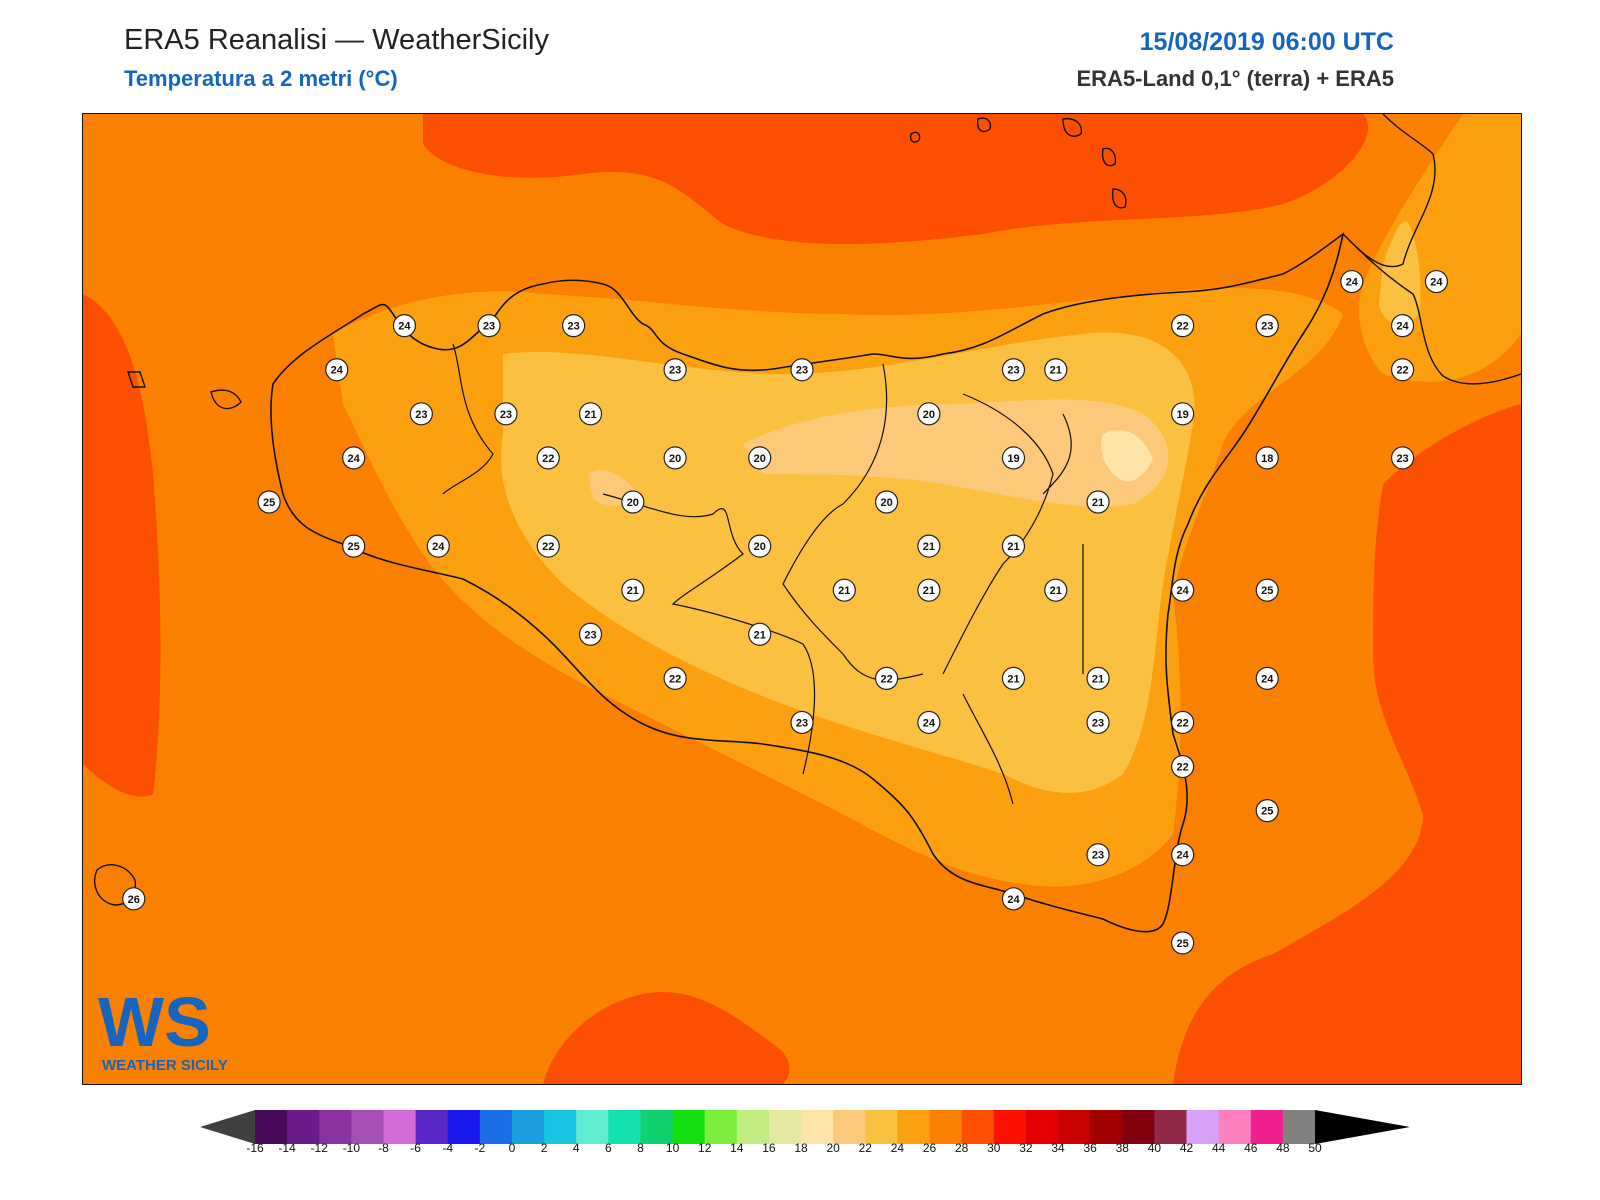 Image resolution: width=1600 pixels, height=1200 pixels. Describe the element at coordinates (383, 1147) in the screenshot. I see `colorbar-tick-label: -8` at that location.